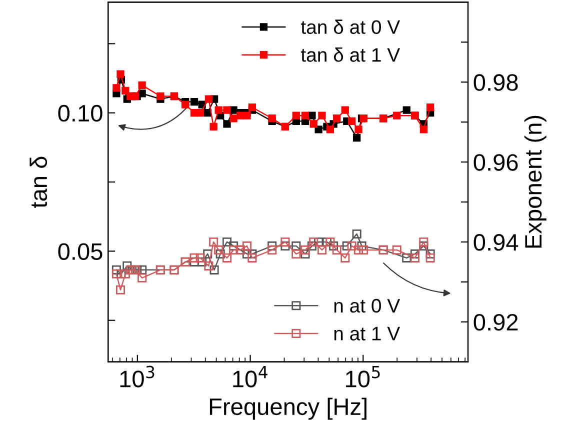  Describe the element at coordinates (535, 182) in the screenshot. I see `y2-axis-title: Exponent (n)` at that location.